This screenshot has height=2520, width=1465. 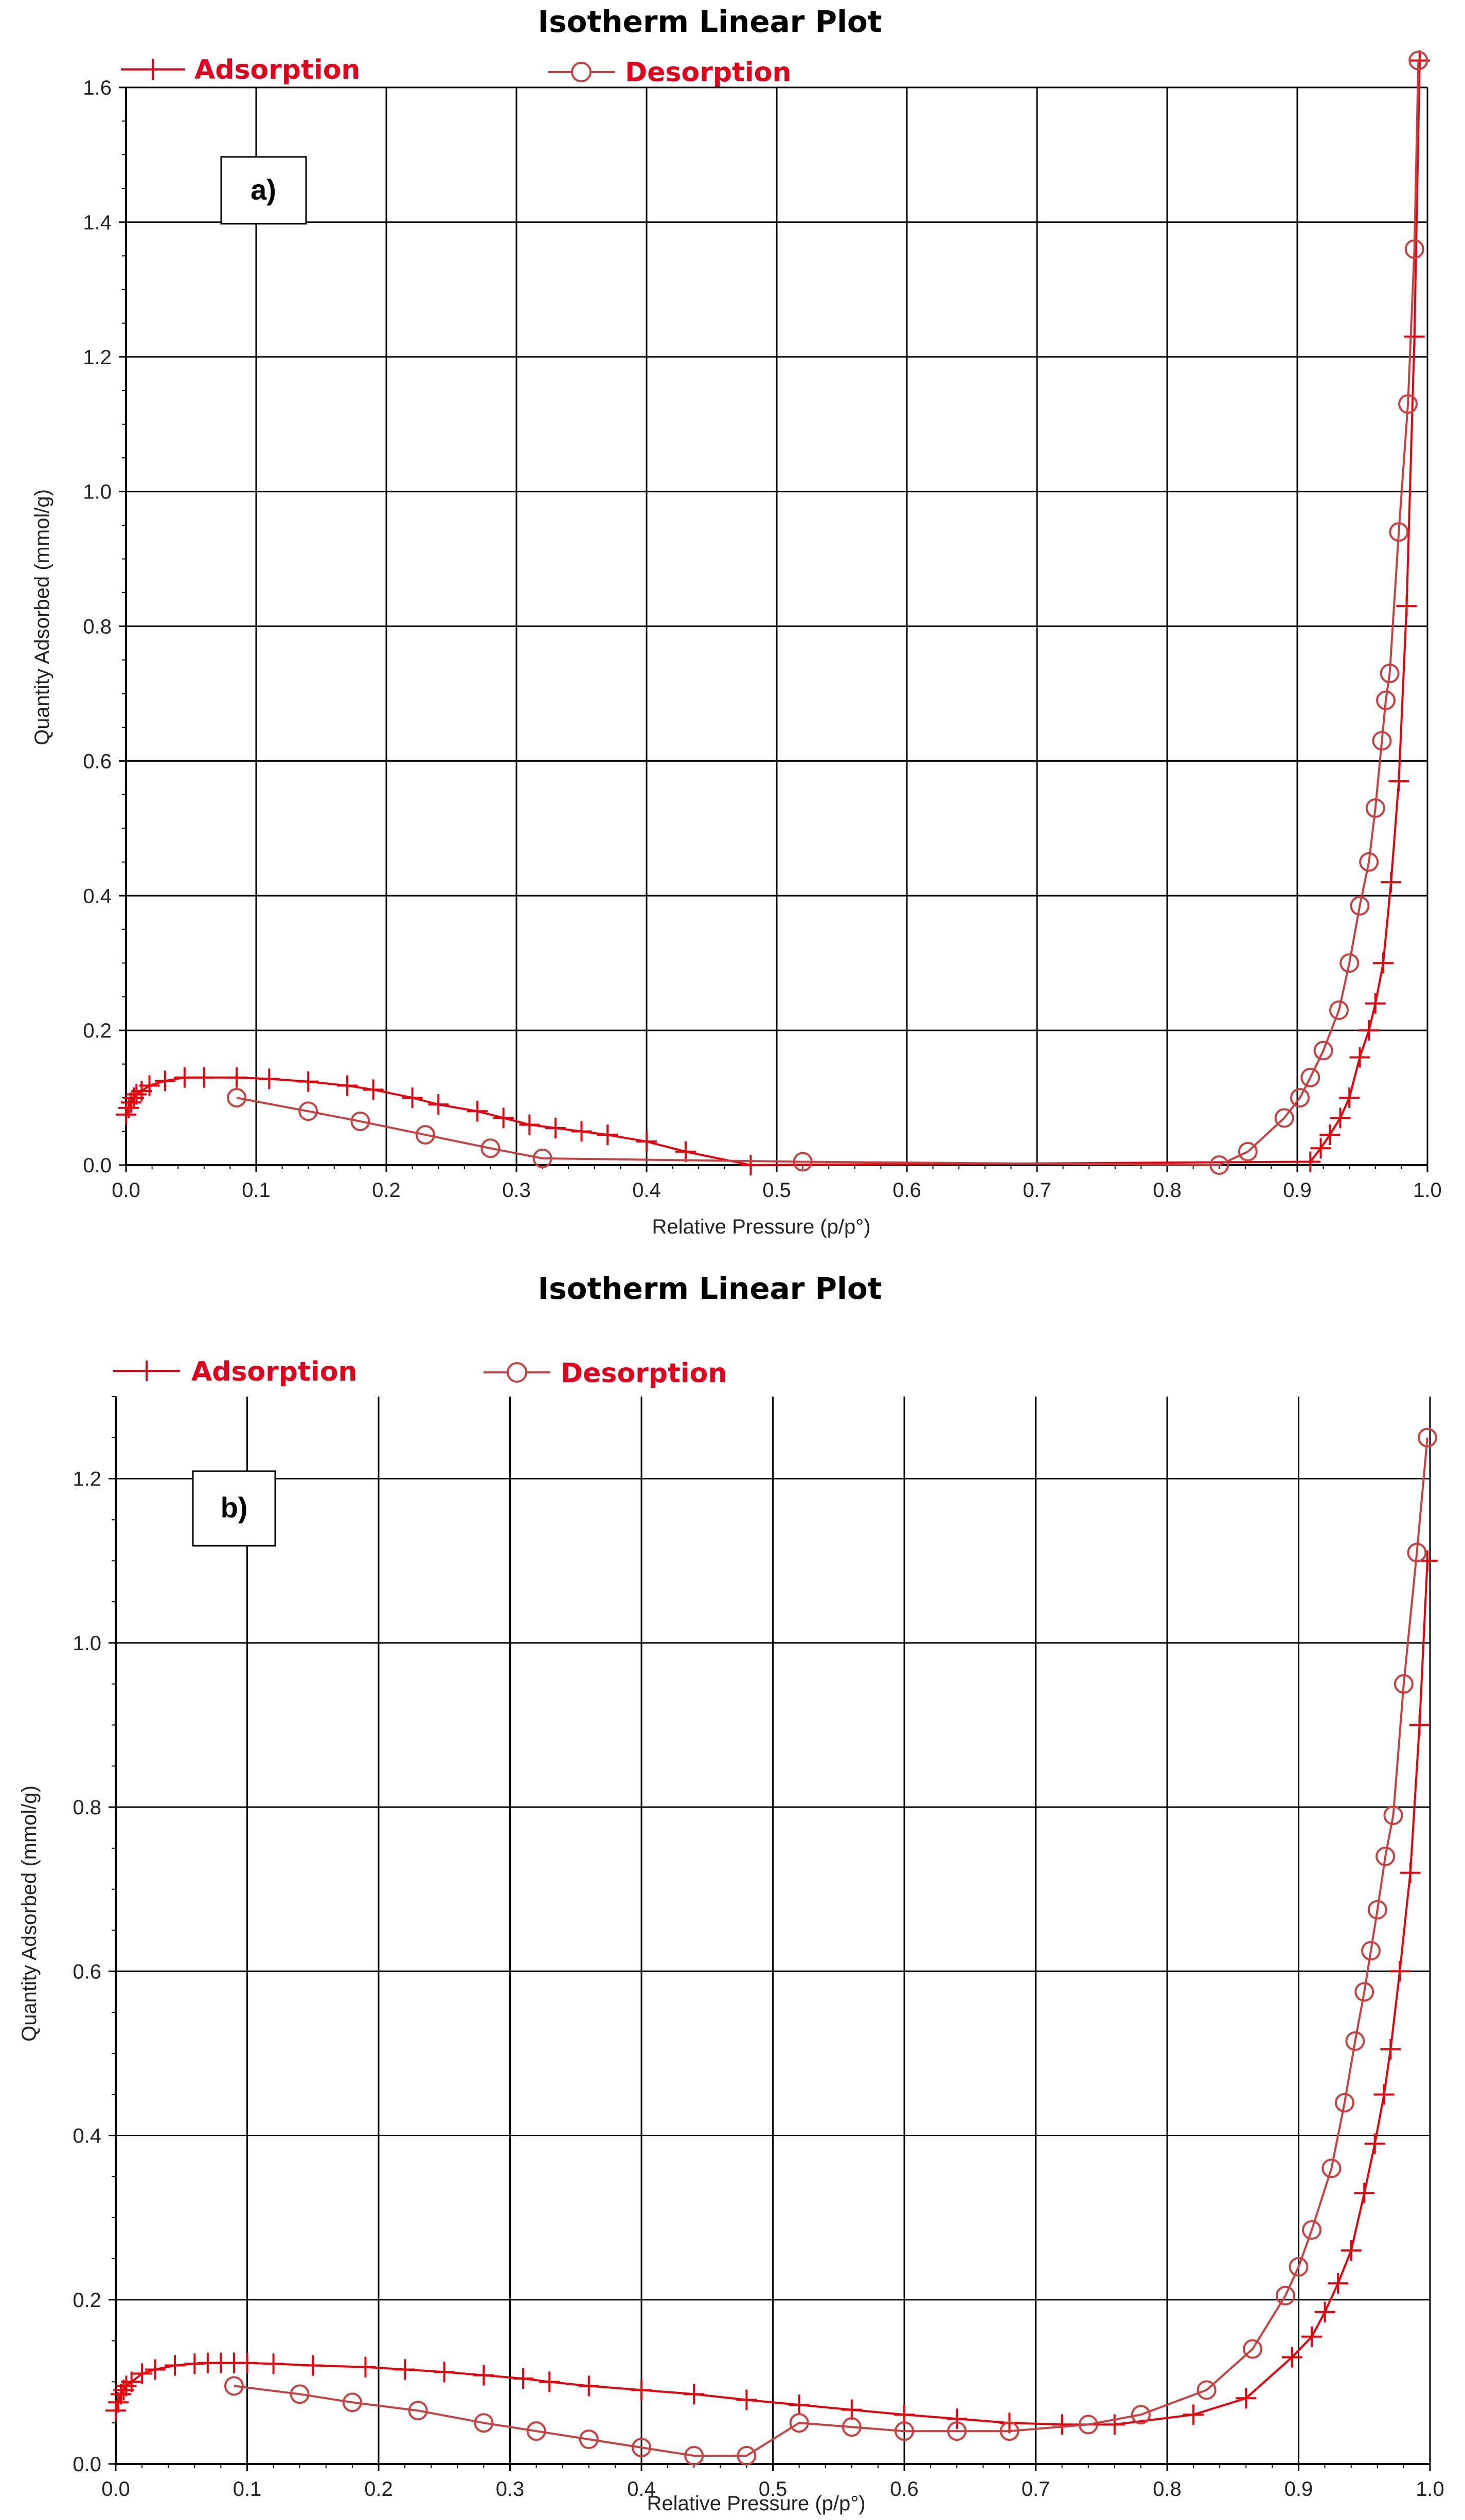 What do you see at coordinates (97, 1165) in the screenshot?
I see `y-tick-label: 0.0` at bounding box center [97, 1165].